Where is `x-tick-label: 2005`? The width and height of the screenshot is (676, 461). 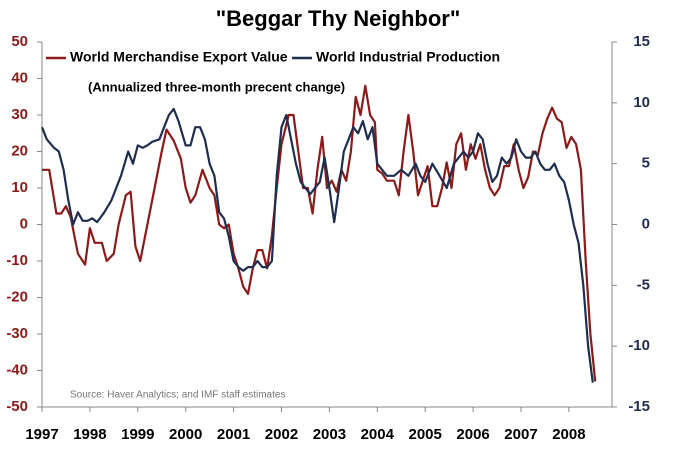 x-tick-label: 2005 is located at coordinates (425, 434).